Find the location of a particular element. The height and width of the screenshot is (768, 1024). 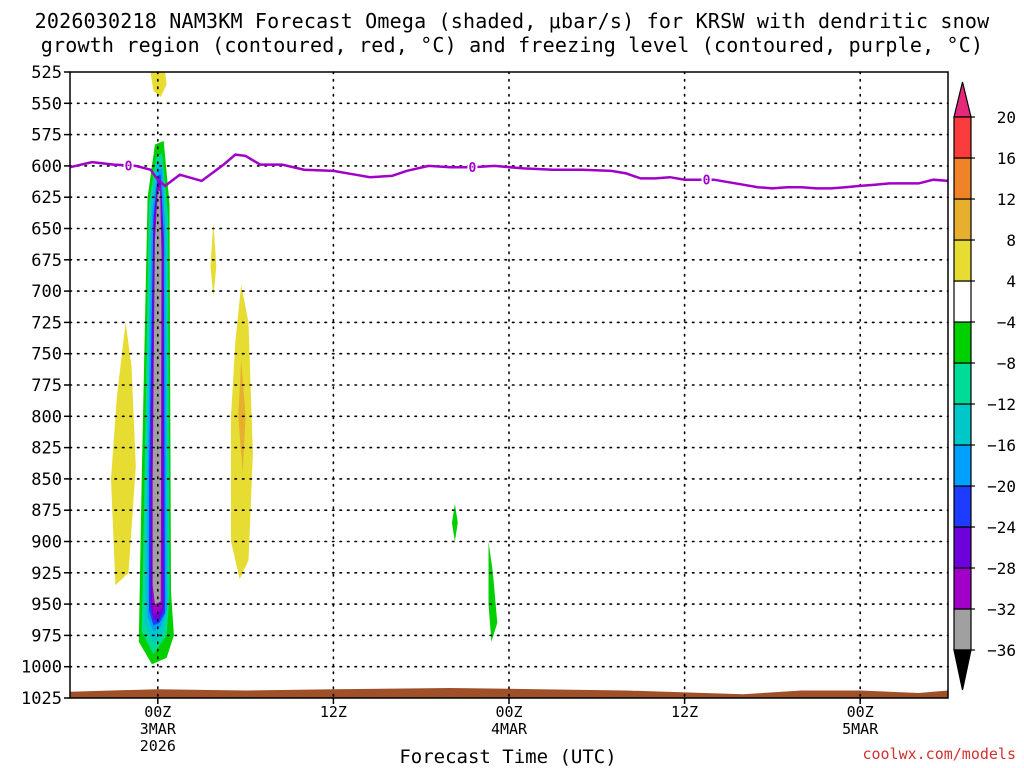

surface-terrain is located at coordinates (509, 693).